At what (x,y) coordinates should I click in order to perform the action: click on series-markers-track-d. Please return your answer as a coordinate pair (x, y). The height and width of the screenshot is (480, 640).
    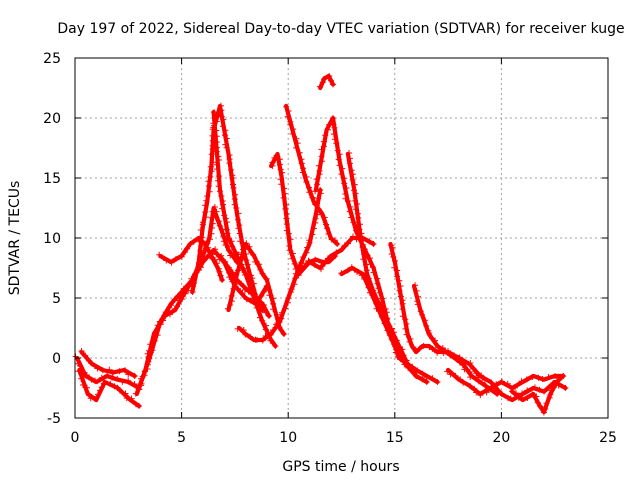
    Looking at the image, I should click on (186, 300).